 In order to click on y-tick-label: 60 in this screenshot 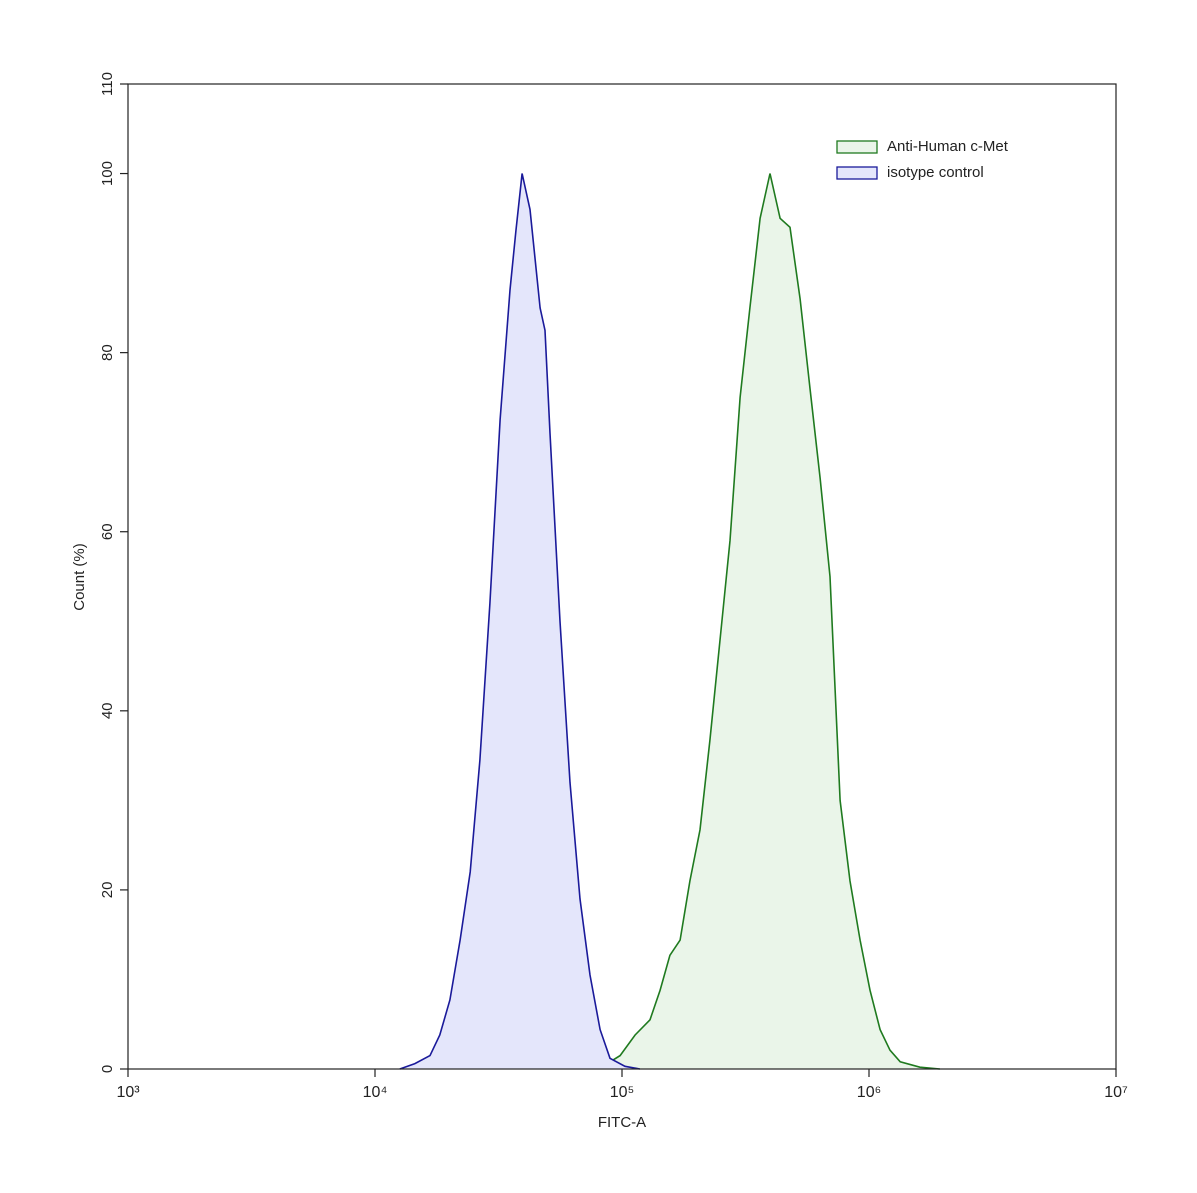, I will do `click(107, 531)`.